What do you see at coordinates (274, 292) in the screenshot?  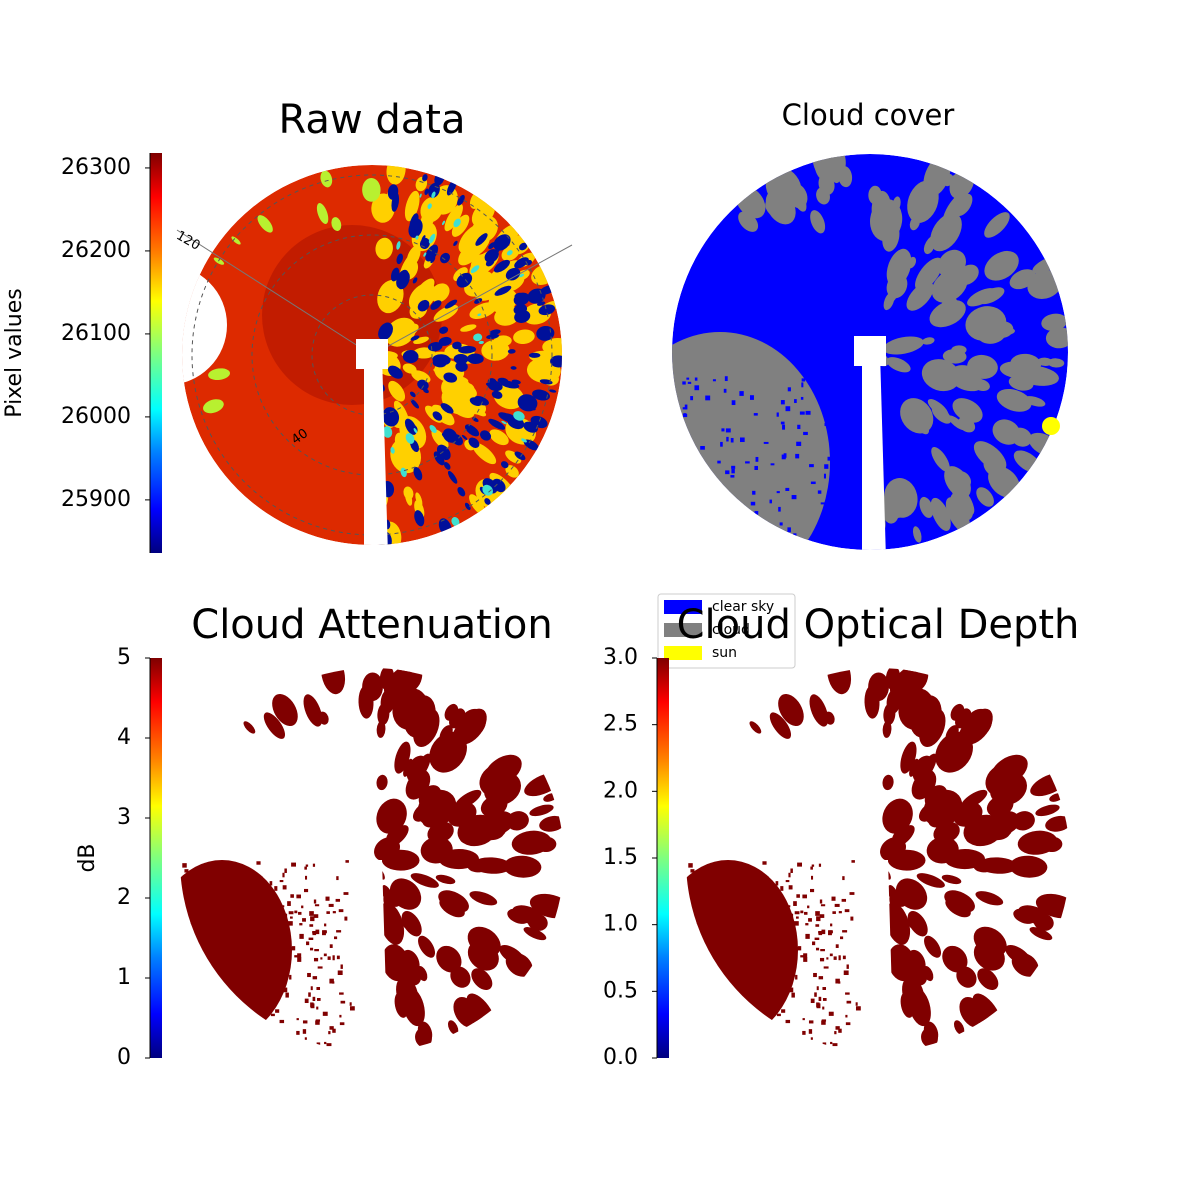 I see `polar-axis` at bounding box center [274, 292].